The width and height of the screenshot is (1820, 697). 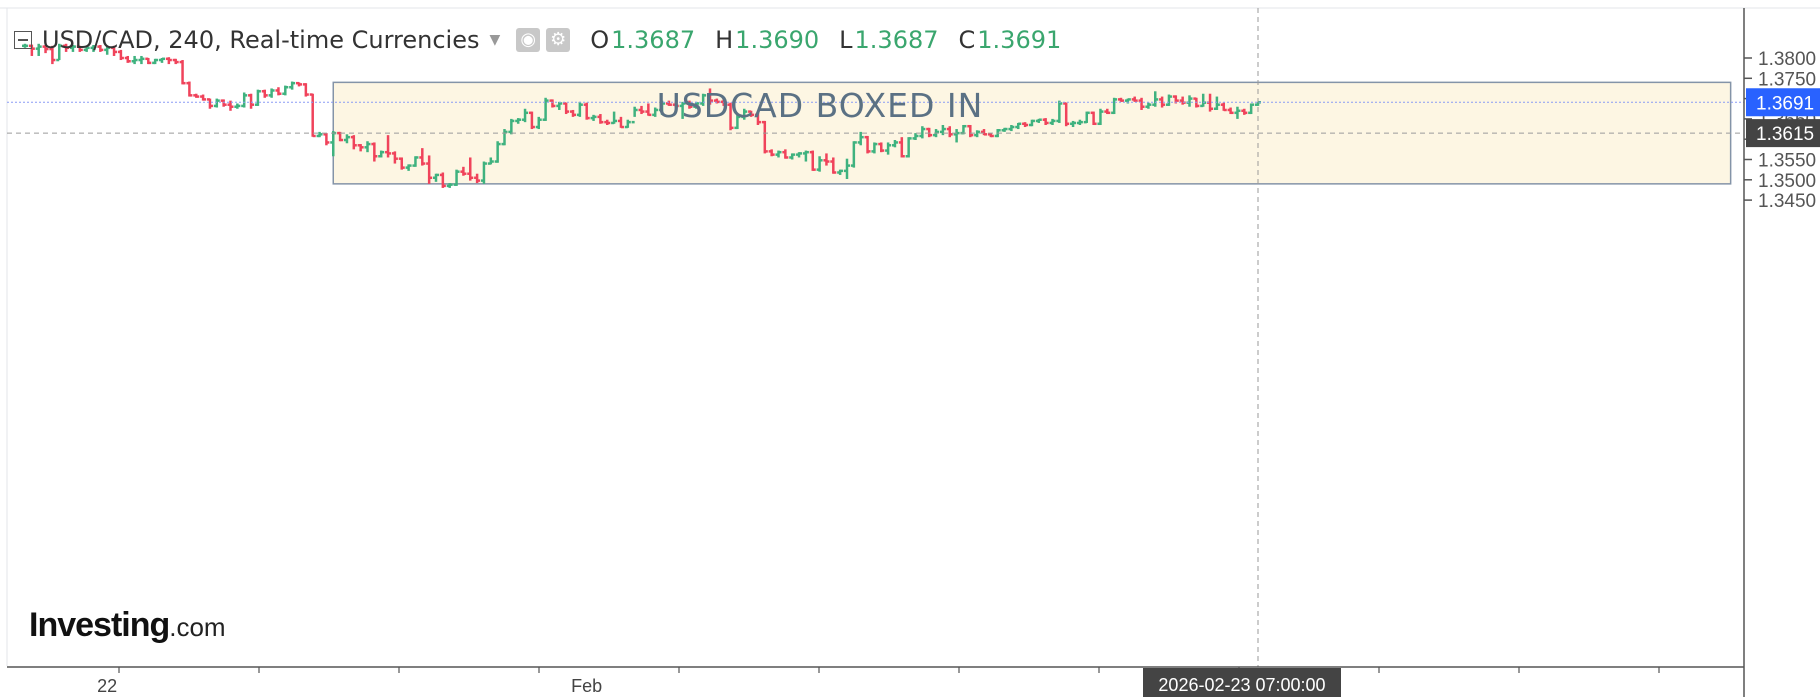 What do you see at coordinates (878, 681) in the screenshot?
I see `time-axis: 22 Feb` at bounding box center [878, 681].